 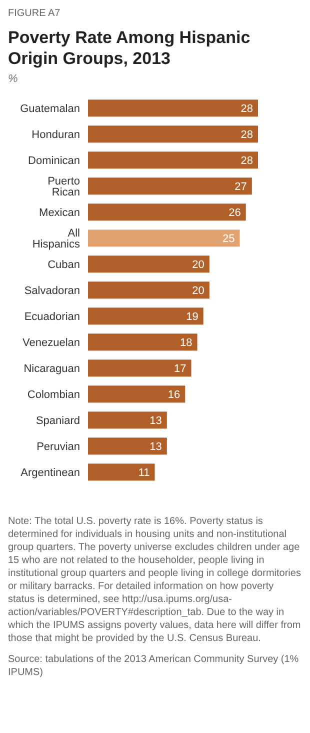 What do you see at coordinates (52, 316) in the screenshot?
I see `y-tick-label: Ecuadorian` at bounding box center [52, 316].